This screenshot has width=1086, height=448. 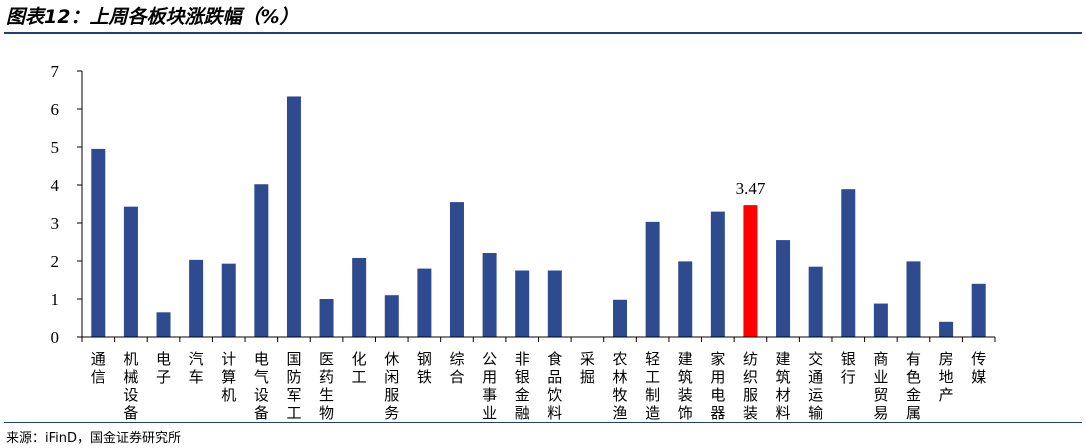 I want to click on x-tick-label: 银行, so click(x=848, y=368).